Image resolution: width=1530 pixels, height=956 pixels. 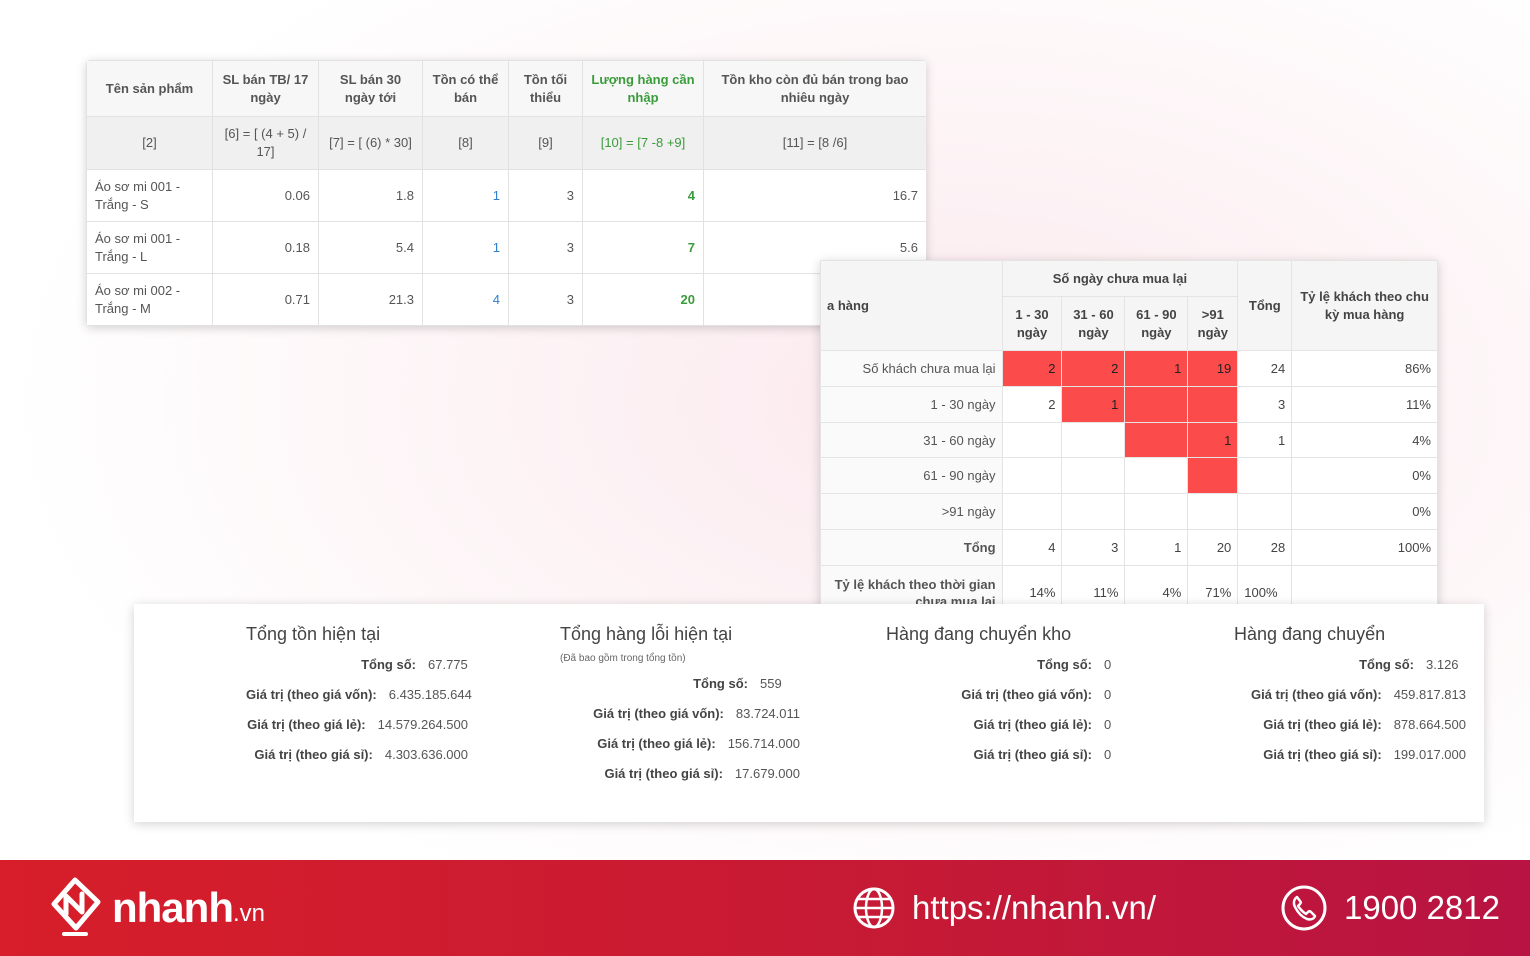 What do you see at coordinates (1015, 664) in the screenshot?
I see `summary-row: Tổng số: 0` at bounding box center [1015, 664].